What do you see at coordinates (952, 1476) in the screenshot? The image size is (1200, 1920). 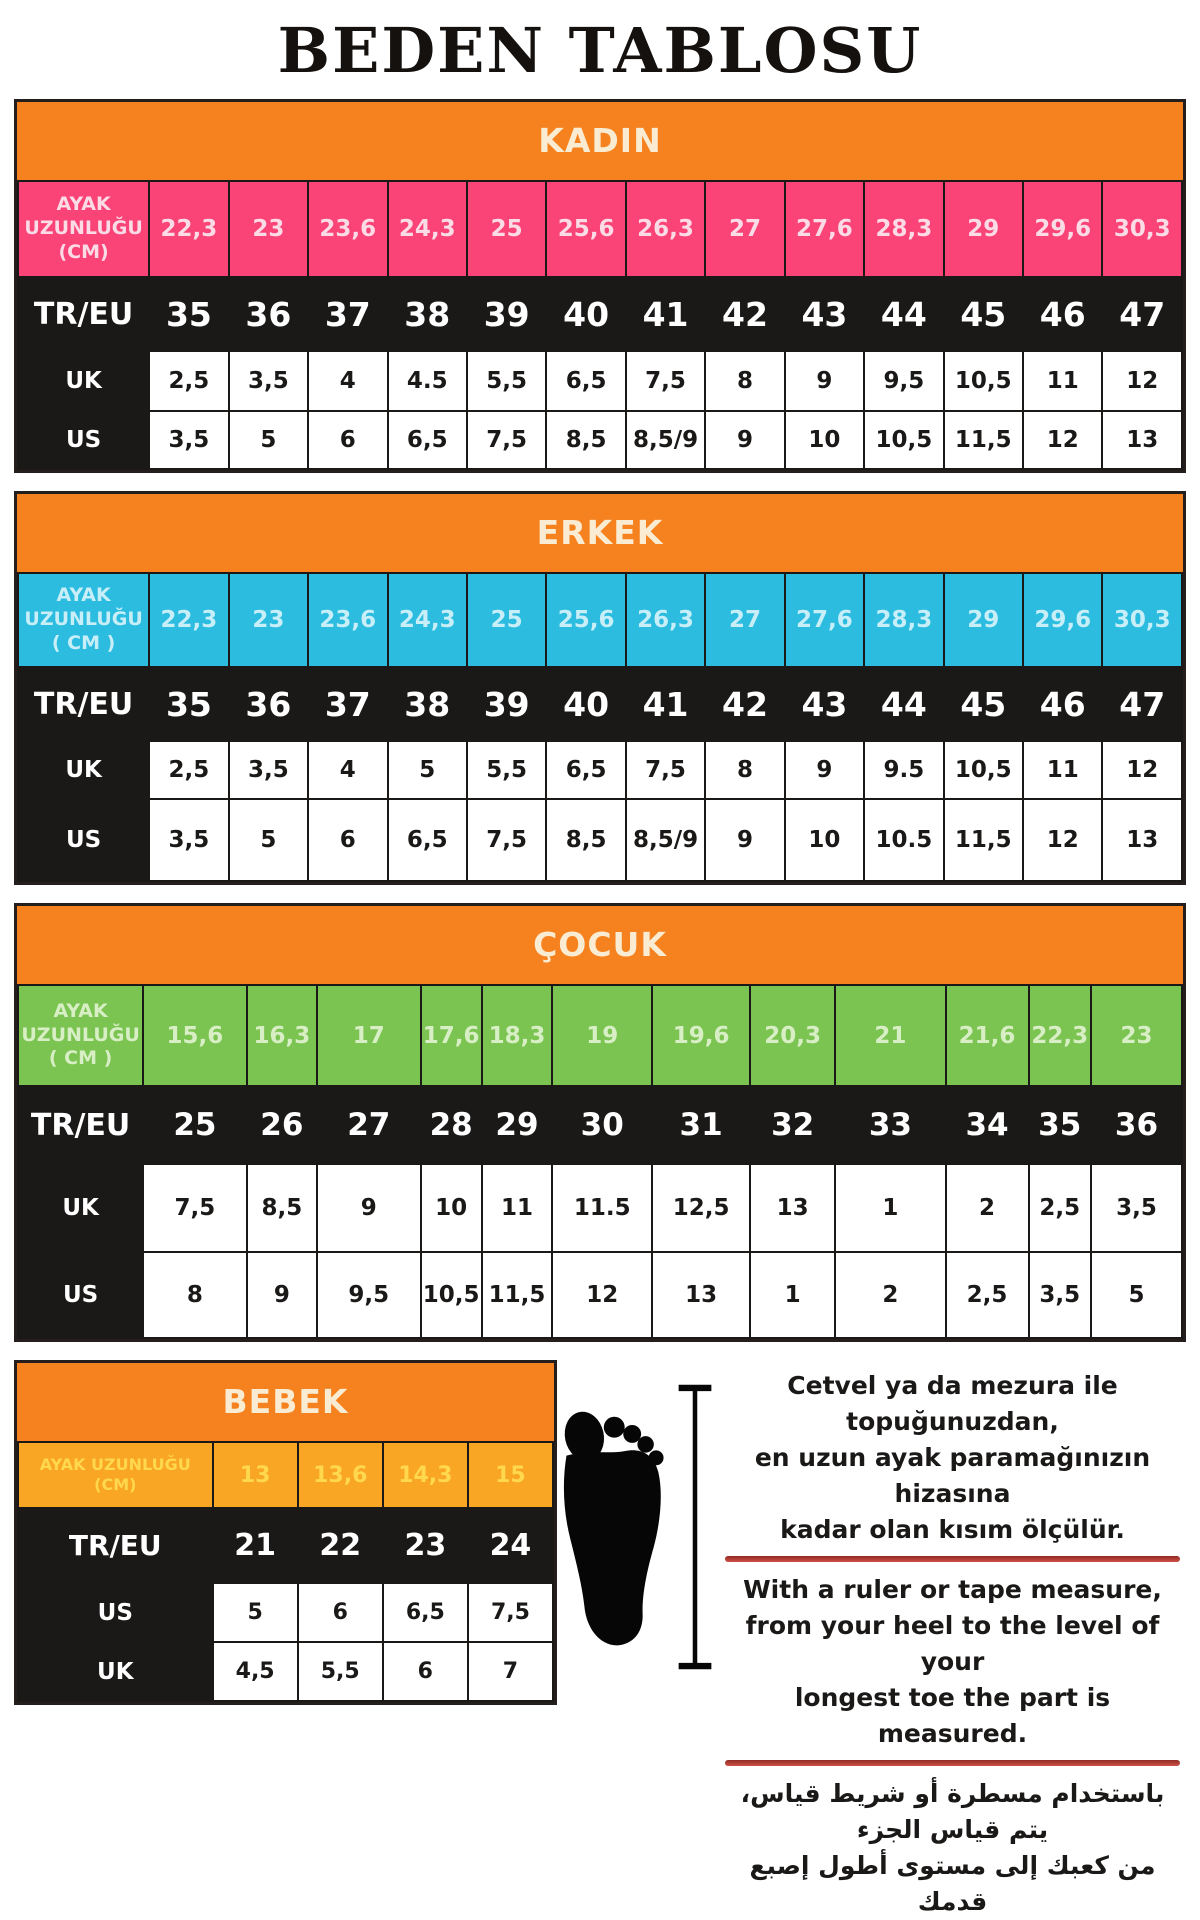 I see `instruction-line: en uzun ayak paramağınızın hizasına` at bounding box center [952, 1476].